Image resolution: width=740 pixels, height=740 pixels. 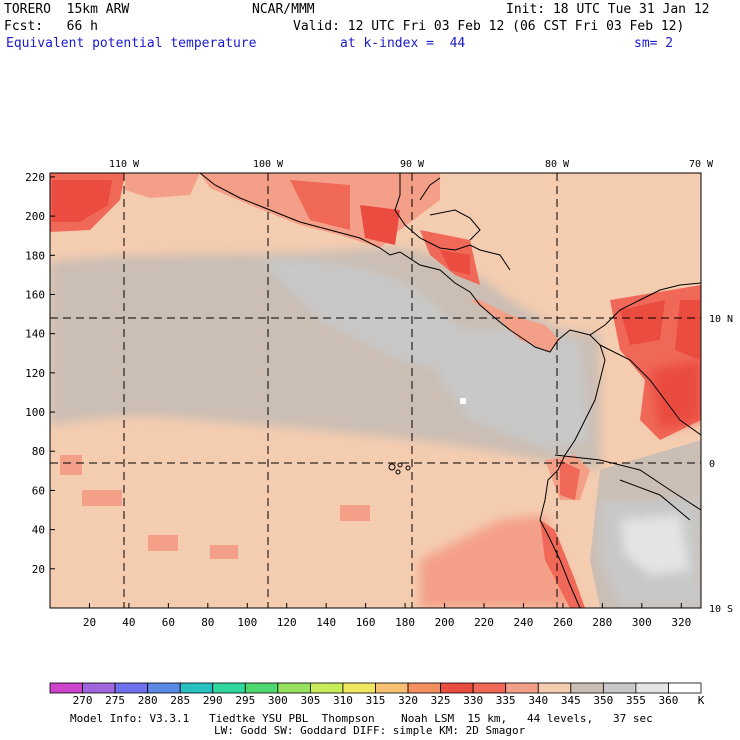 I want to click on y-grid-label: 40, so click(x=38, y=530).